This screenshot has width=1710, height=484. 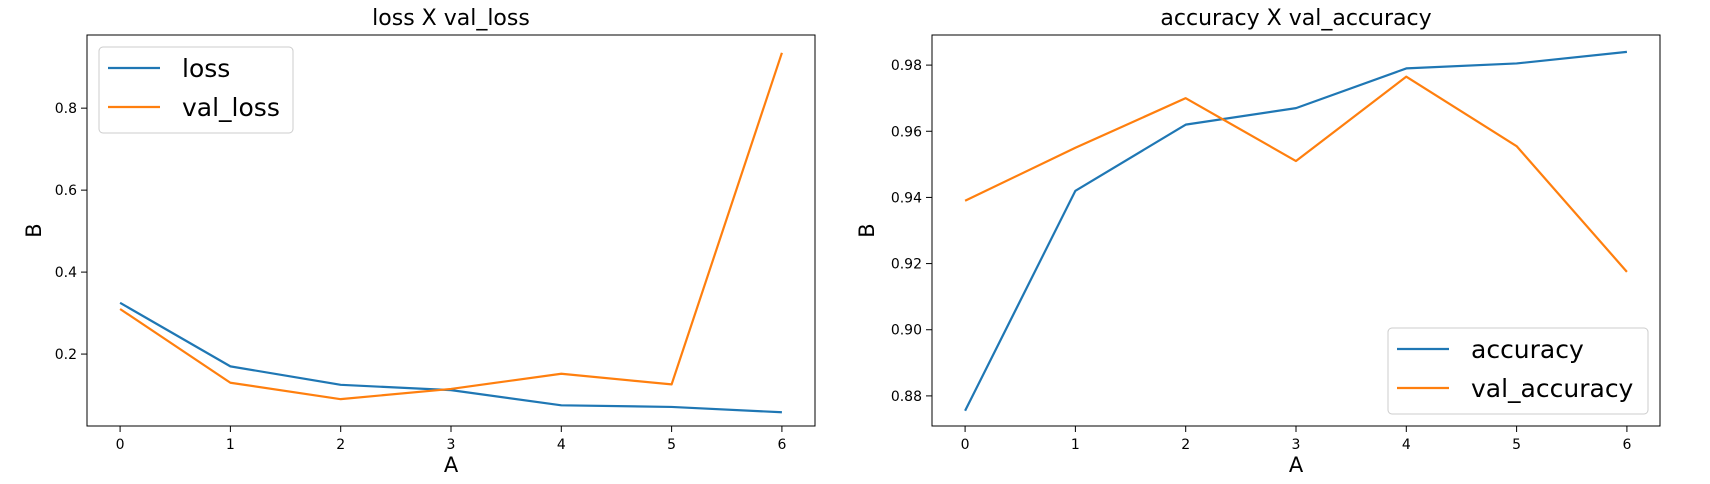 I want to click on y-tick-label: 0.94, so click(x=906, y=198).